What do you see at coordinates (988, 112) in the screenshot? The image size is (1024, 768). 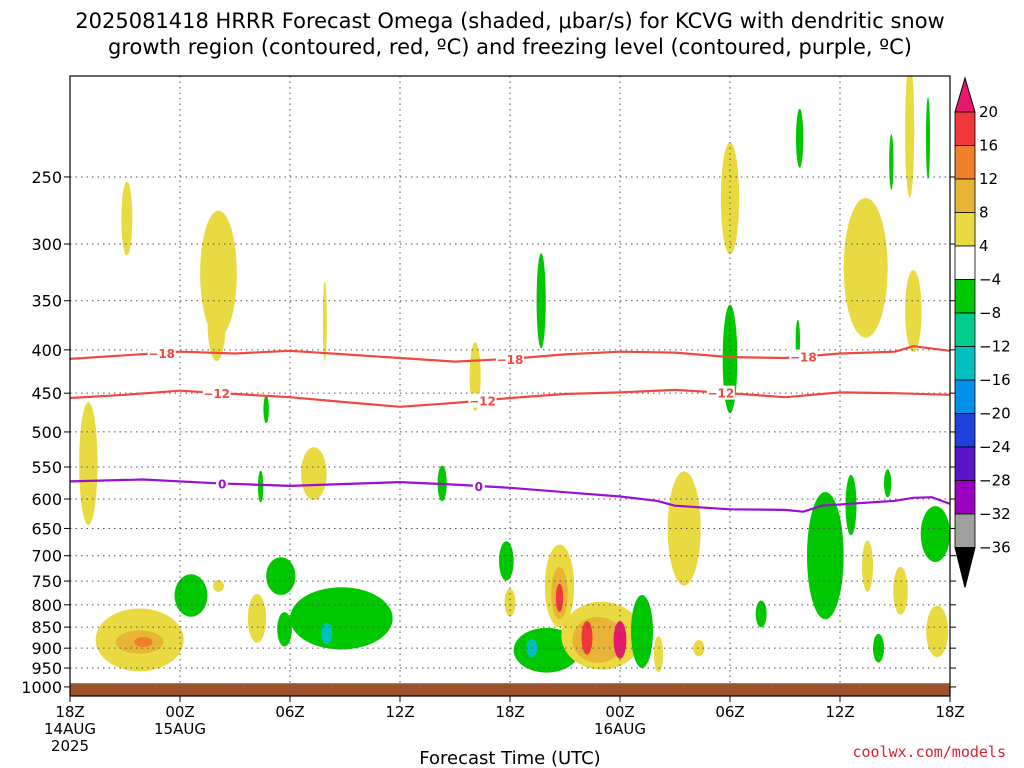 I see `colorbar-label: 20` at bounding box center [988, 112].